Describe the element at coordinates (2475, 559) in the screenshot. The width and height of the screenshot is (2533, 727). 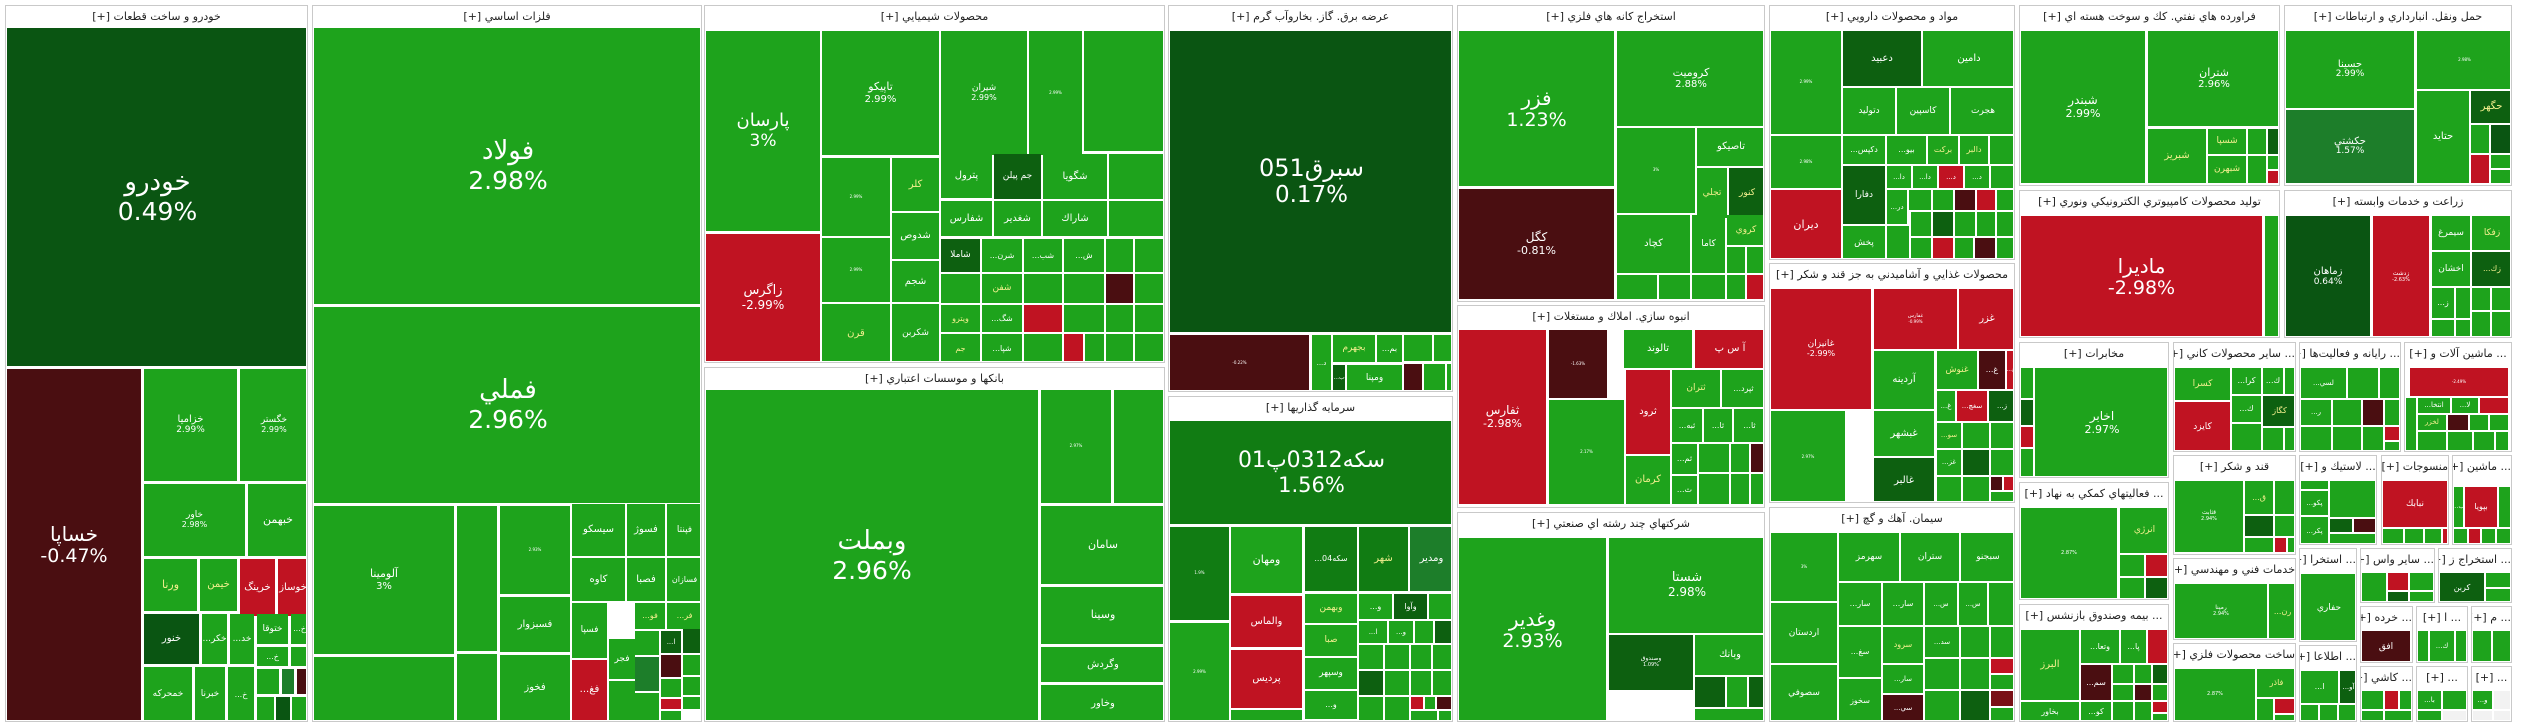
I see `sector-header-coal-mining: ... استخراج ز [+]` at that location.